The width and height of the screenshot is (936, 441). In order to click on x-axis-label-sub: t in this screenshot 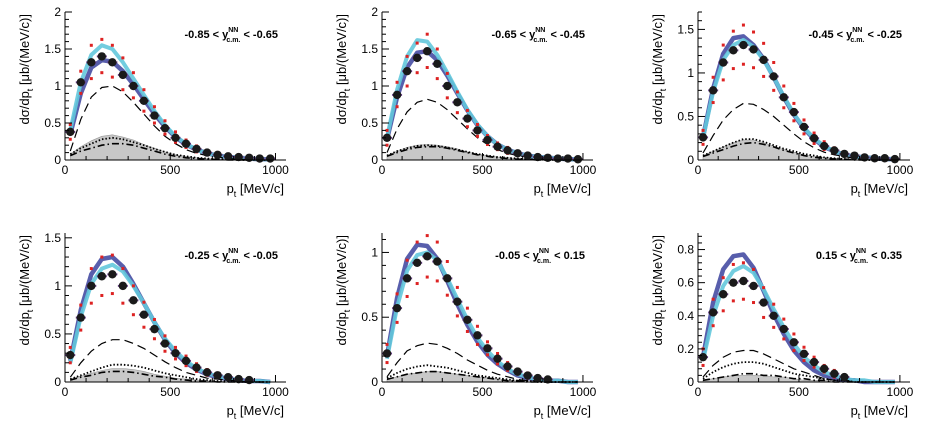, I will do `click(859, 194)`.